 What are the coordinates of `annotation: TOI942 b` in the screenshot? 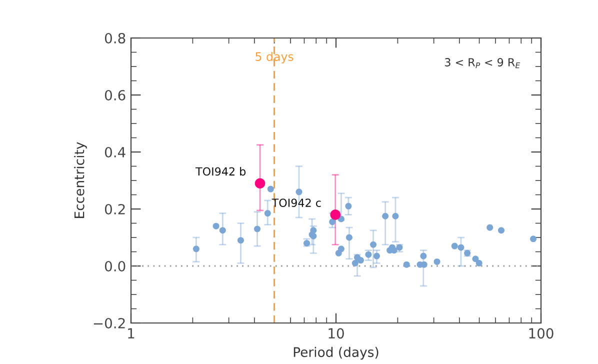 It's located at (221, 171).